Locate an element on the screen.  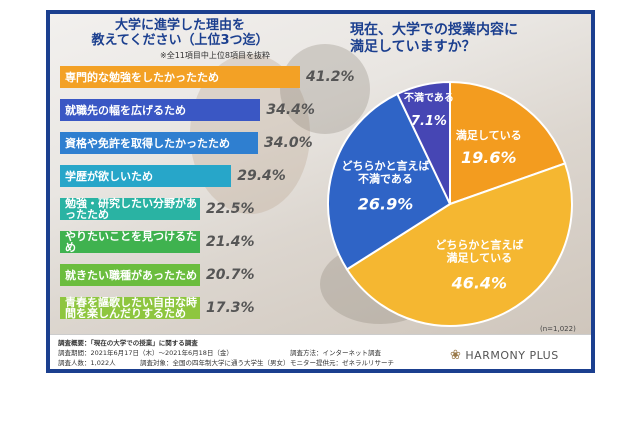
bar-1: 専門的な勉強をしたかったため is located at coordinates (180, 77).